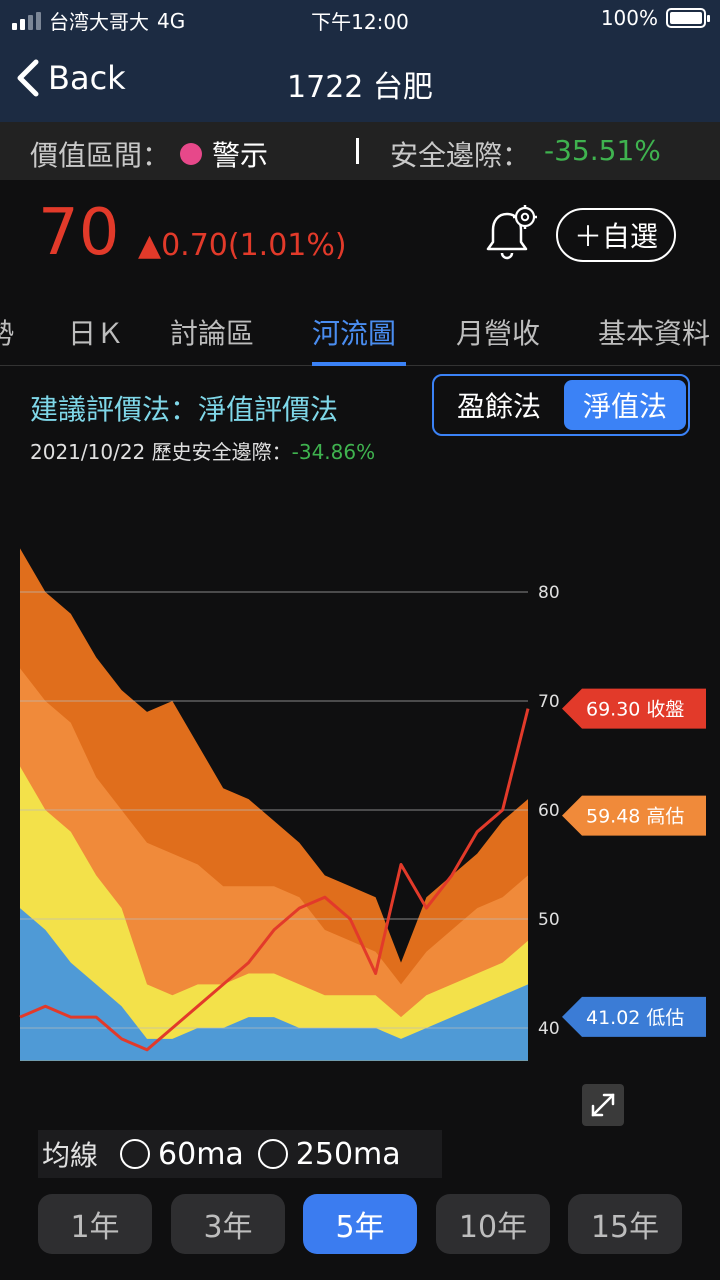 The image size is (720, 1280). Describe the element at coordinates (348, 1154) in the screenshot. I see `ma-250-label: 250ma` at that location.